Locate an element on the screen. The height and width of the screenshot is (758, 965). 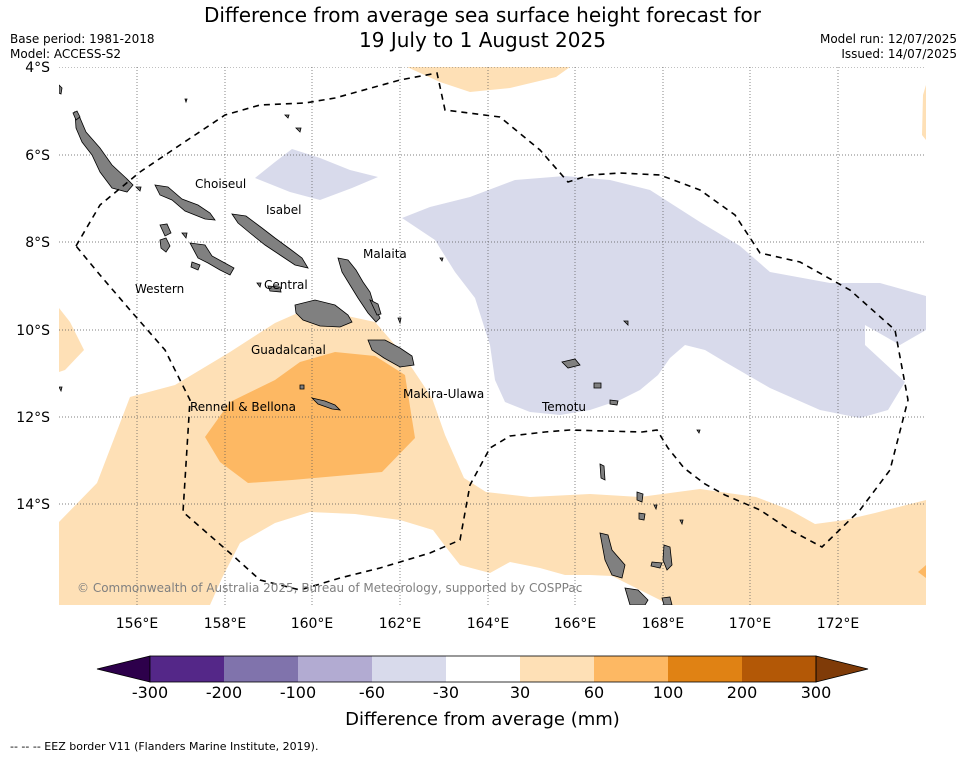
new-georgia-island is located at coordinates (270, 241).